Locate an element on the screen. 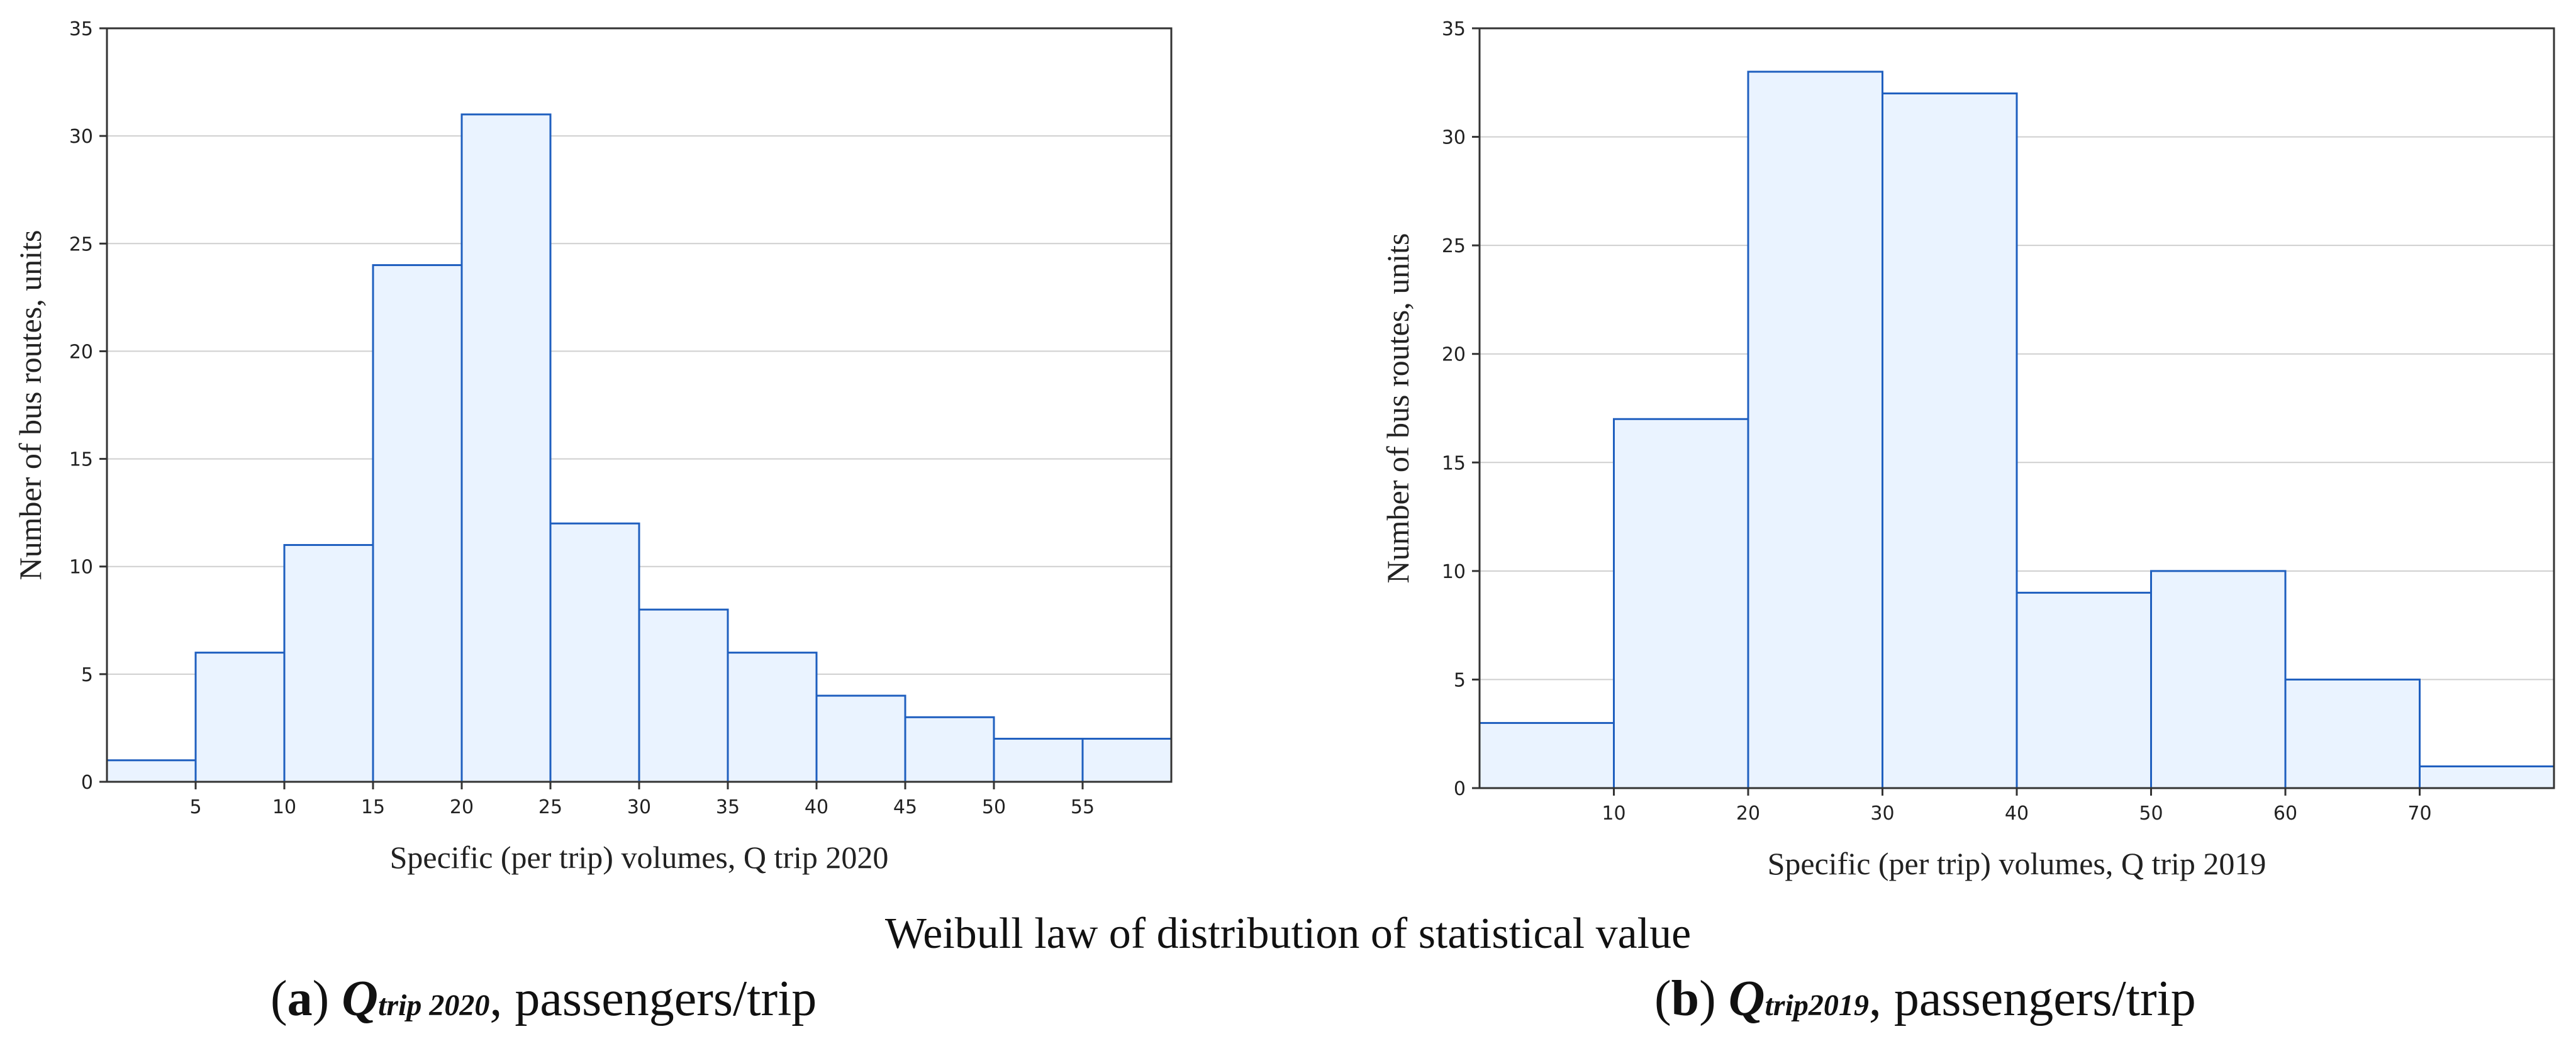 The width and height of the screenshot is (2576, 1051). x-tick-label-b: 40 is located at coordinates (2017, 814).